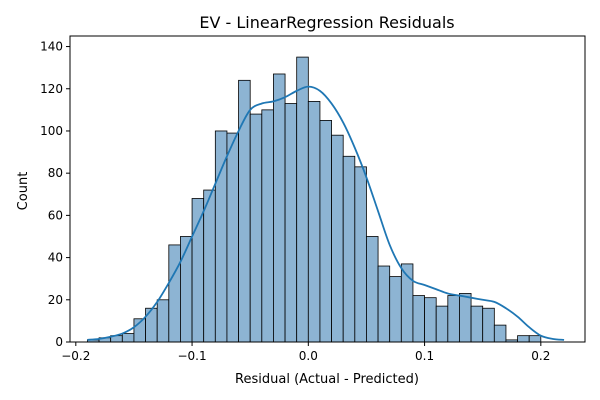  I want to click on x-tick-label: −0.1, so click(191, 356).